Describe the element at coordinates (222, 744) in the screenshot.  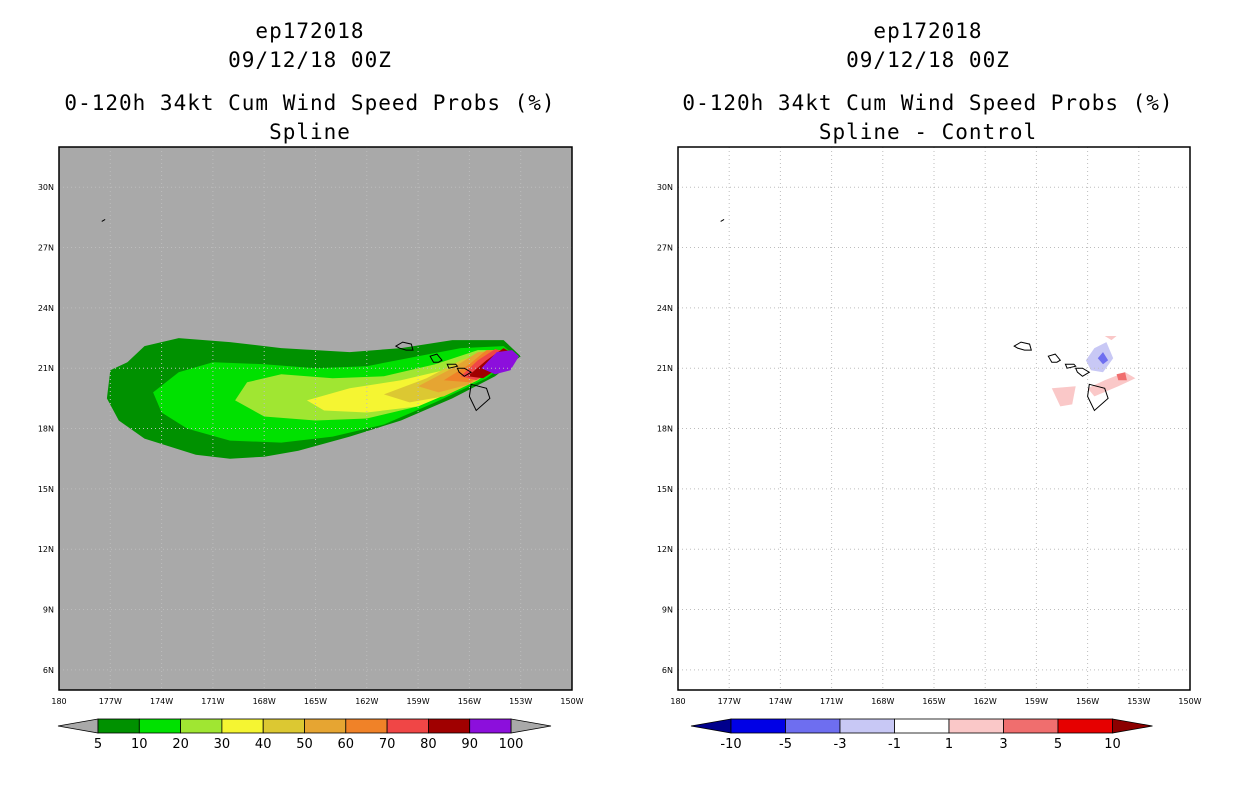
I see `colorbar-label: 30` at that location.